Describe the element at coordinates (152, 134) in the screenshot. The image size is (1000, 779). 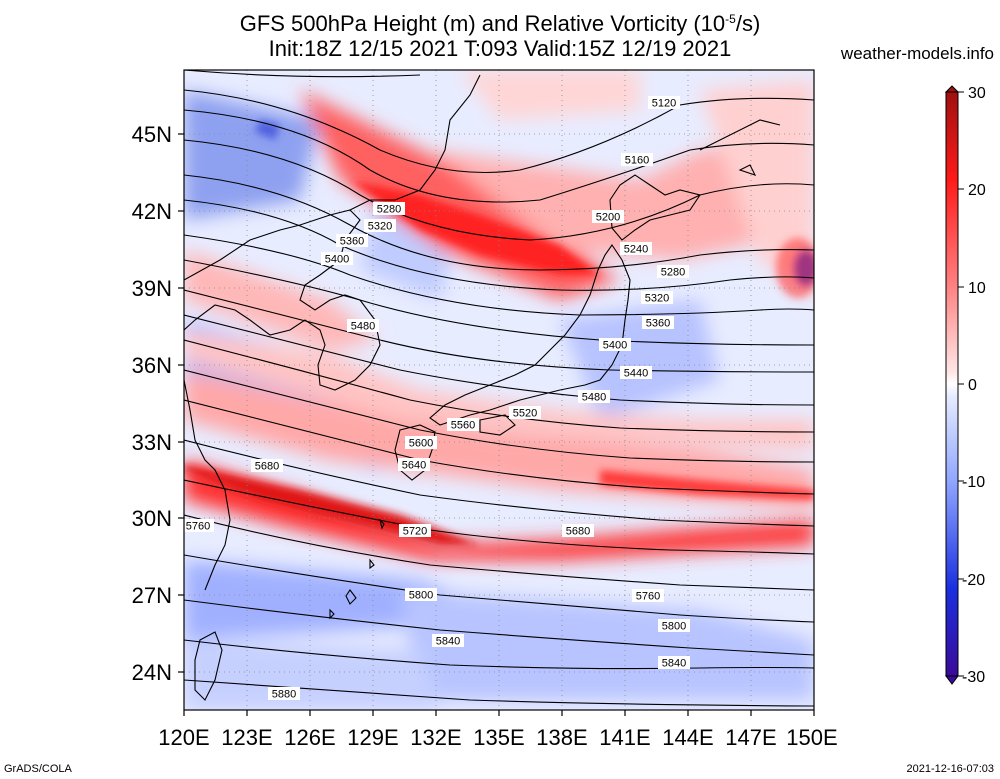
I see `lat-tick-label: 45N` at that location.